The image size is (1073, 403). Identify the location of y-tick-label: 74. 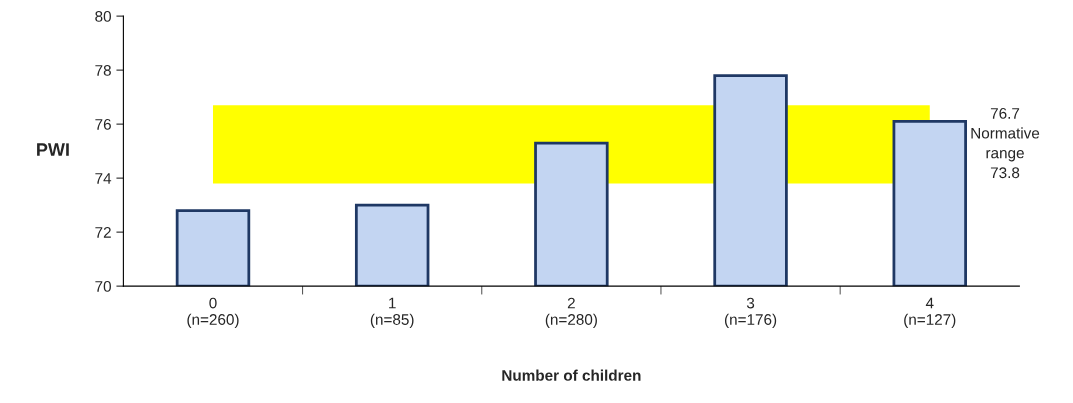
(103, 178).